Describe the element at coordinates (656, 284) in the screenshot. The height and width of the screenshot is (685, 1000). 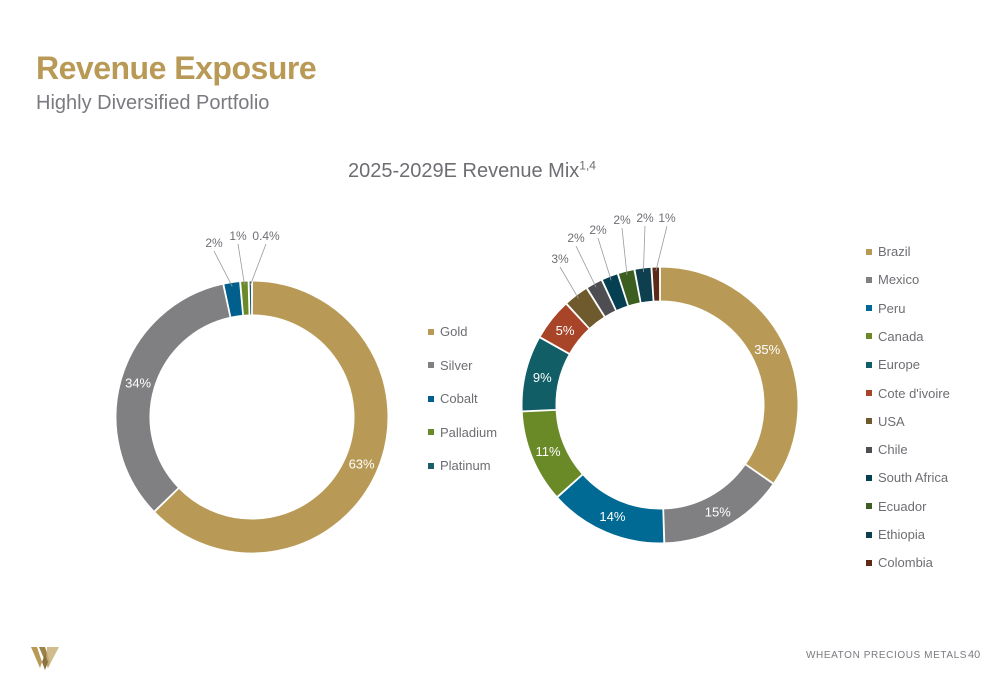
I see `slice-colombia` at that location.